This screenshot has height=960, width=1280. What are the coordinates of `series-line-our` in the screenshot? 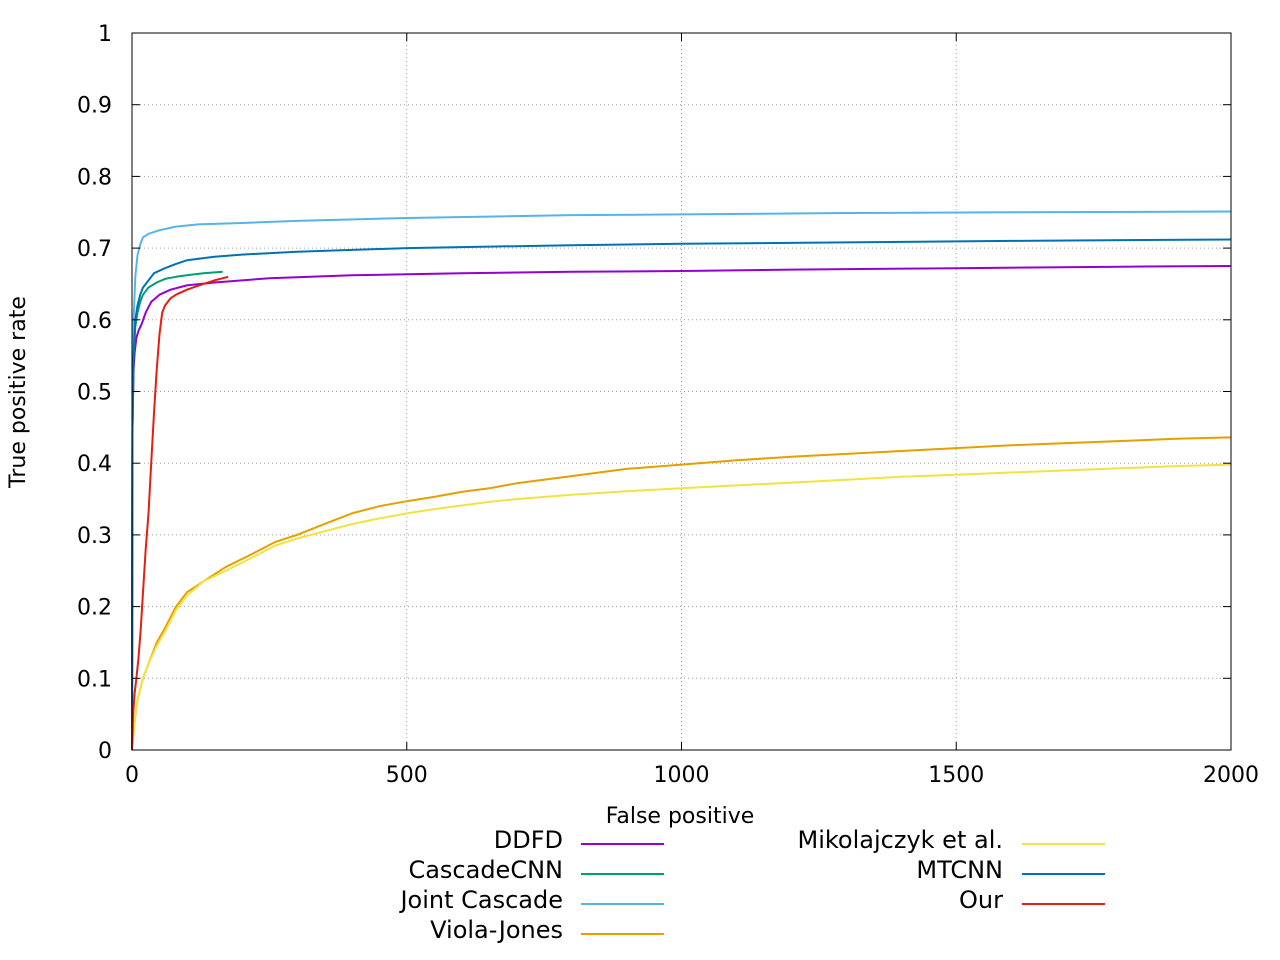 It's located at (180, 513).